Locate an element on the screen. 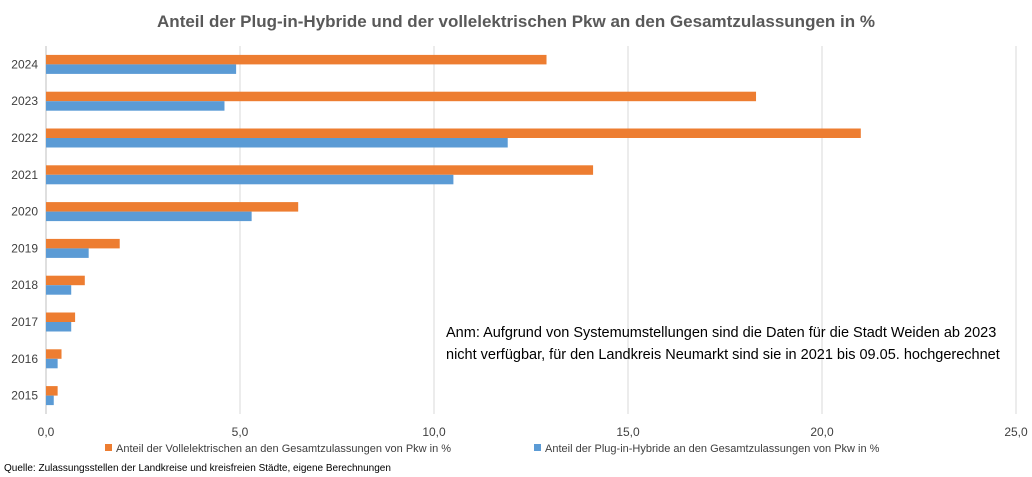 The image size is (1032, 477). y-tick-label-2016: 2016 is located at coordinates (24, 359).